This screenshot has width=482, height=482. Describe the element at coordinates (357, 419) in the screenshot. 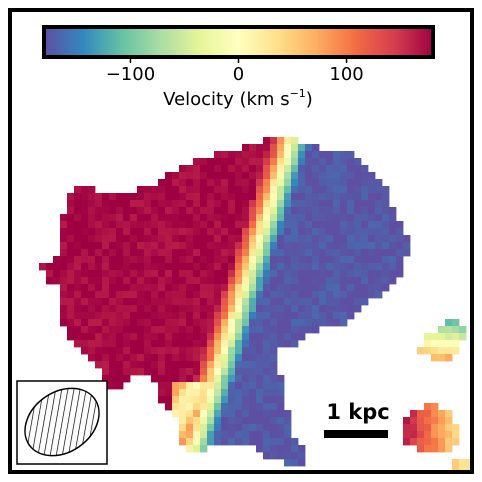

I see `scale-bar: 1 kpc` at that location.